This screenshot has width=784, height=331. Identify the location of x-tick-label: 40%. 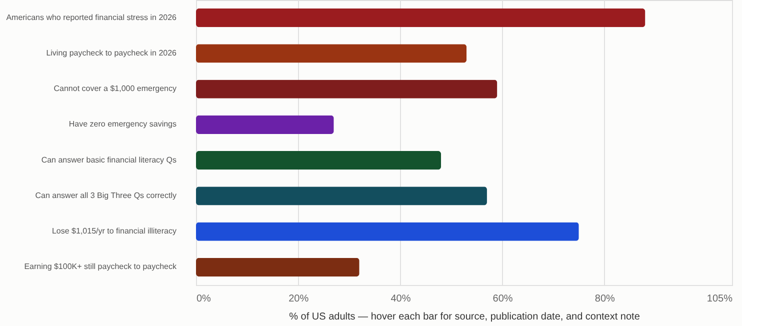
(400, 299).